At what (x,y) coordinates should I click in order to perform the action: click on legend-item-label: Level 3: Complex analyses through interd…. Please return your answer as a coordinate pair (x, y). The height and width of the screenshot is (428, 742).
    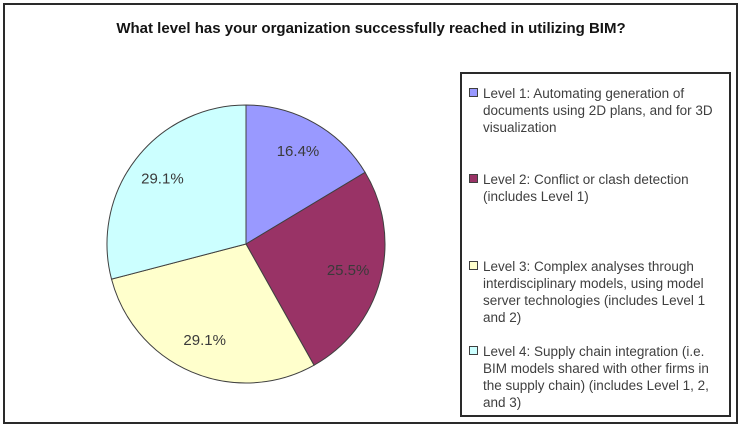
    Looking at the image, I should click on (594, 292).